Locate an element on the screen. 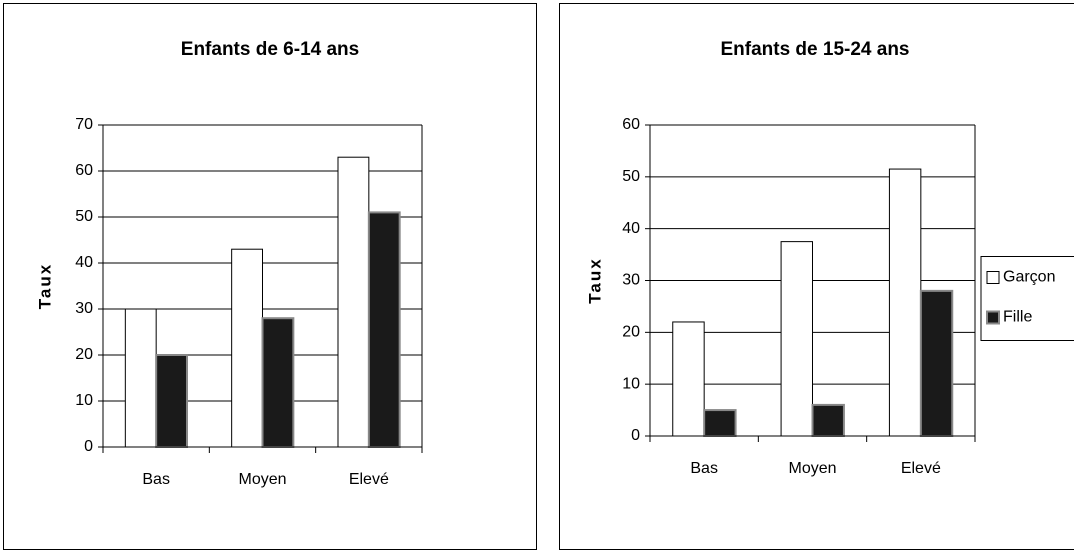 The height and width of the screenshot is (553, 1074). chart-title: Enfants de 15-24 ans is located at coordinates (814, 49).